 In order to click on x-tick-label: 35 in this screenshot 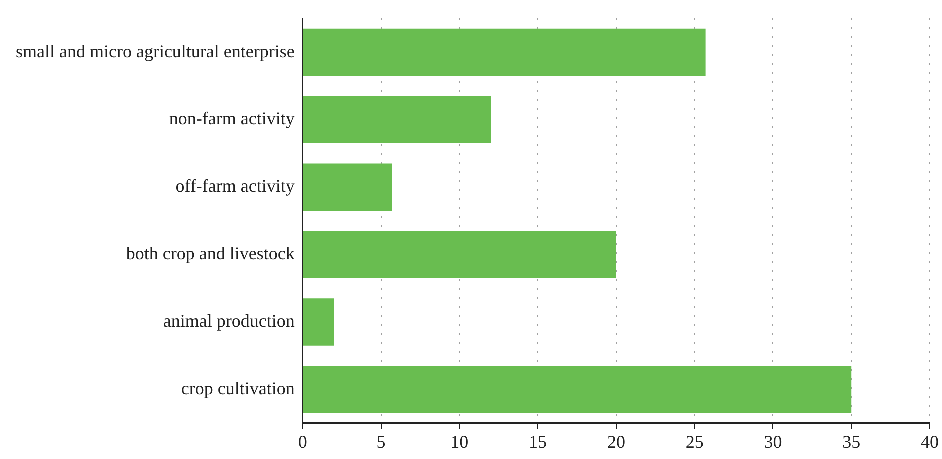, I will do `click(851, 442)`.